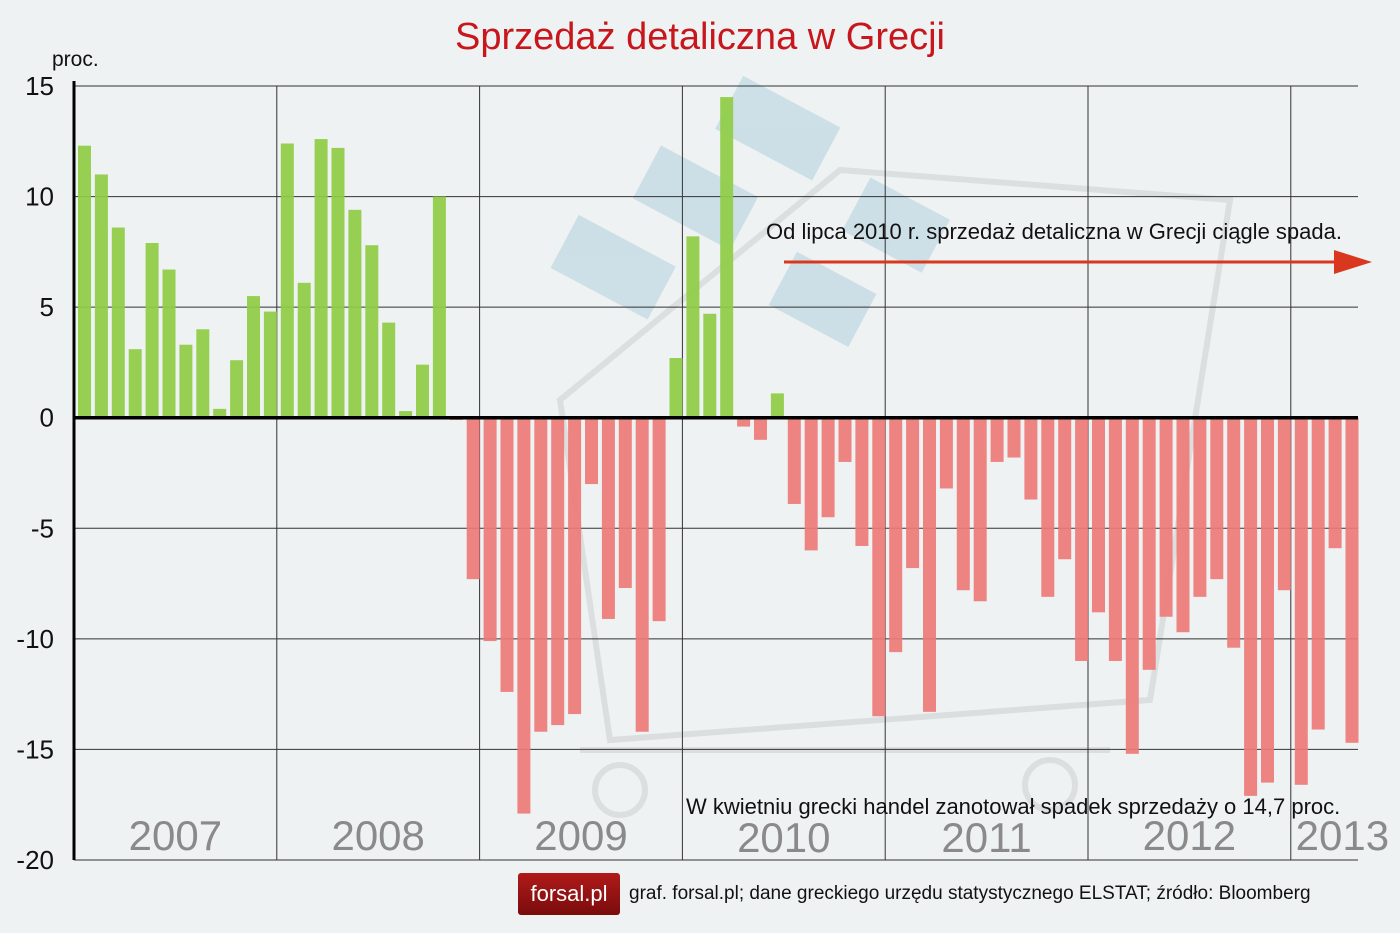  I want to click on year-label: 2011, so click(986, 837).